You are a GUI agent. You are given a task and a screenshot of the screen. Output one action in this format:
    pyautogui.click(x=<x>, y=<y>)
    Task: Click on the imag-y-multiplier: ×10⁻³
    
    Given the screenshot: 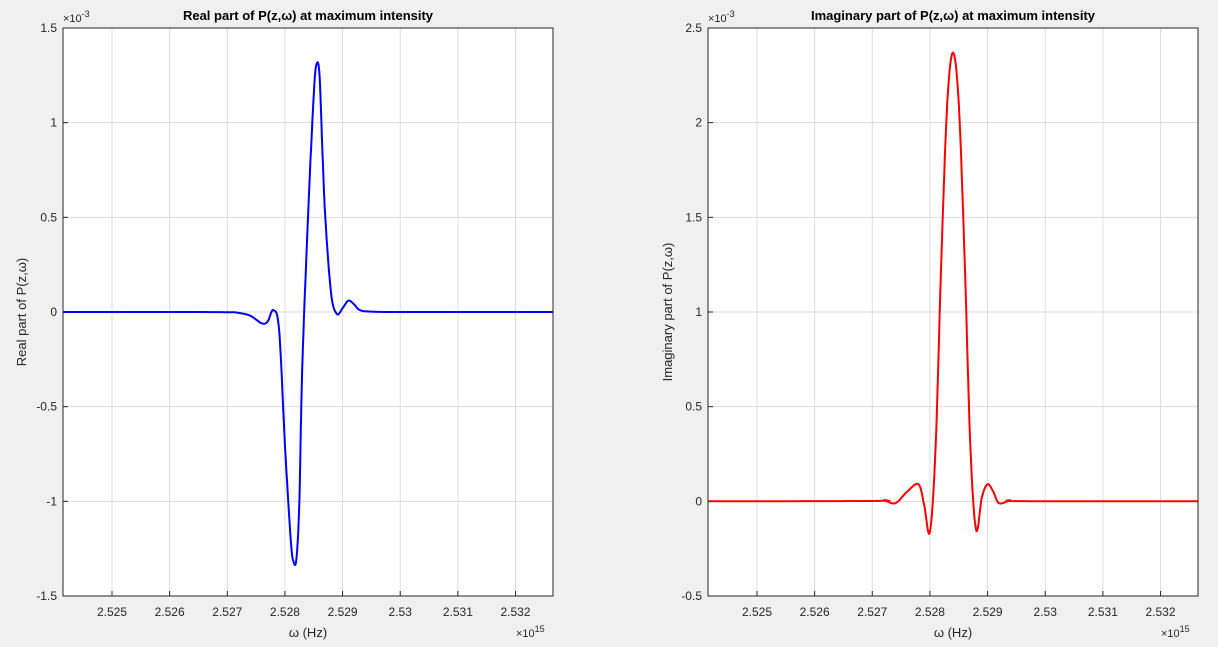 What is the action you would take?
    pyautogui.click(x=721, y=17)
    